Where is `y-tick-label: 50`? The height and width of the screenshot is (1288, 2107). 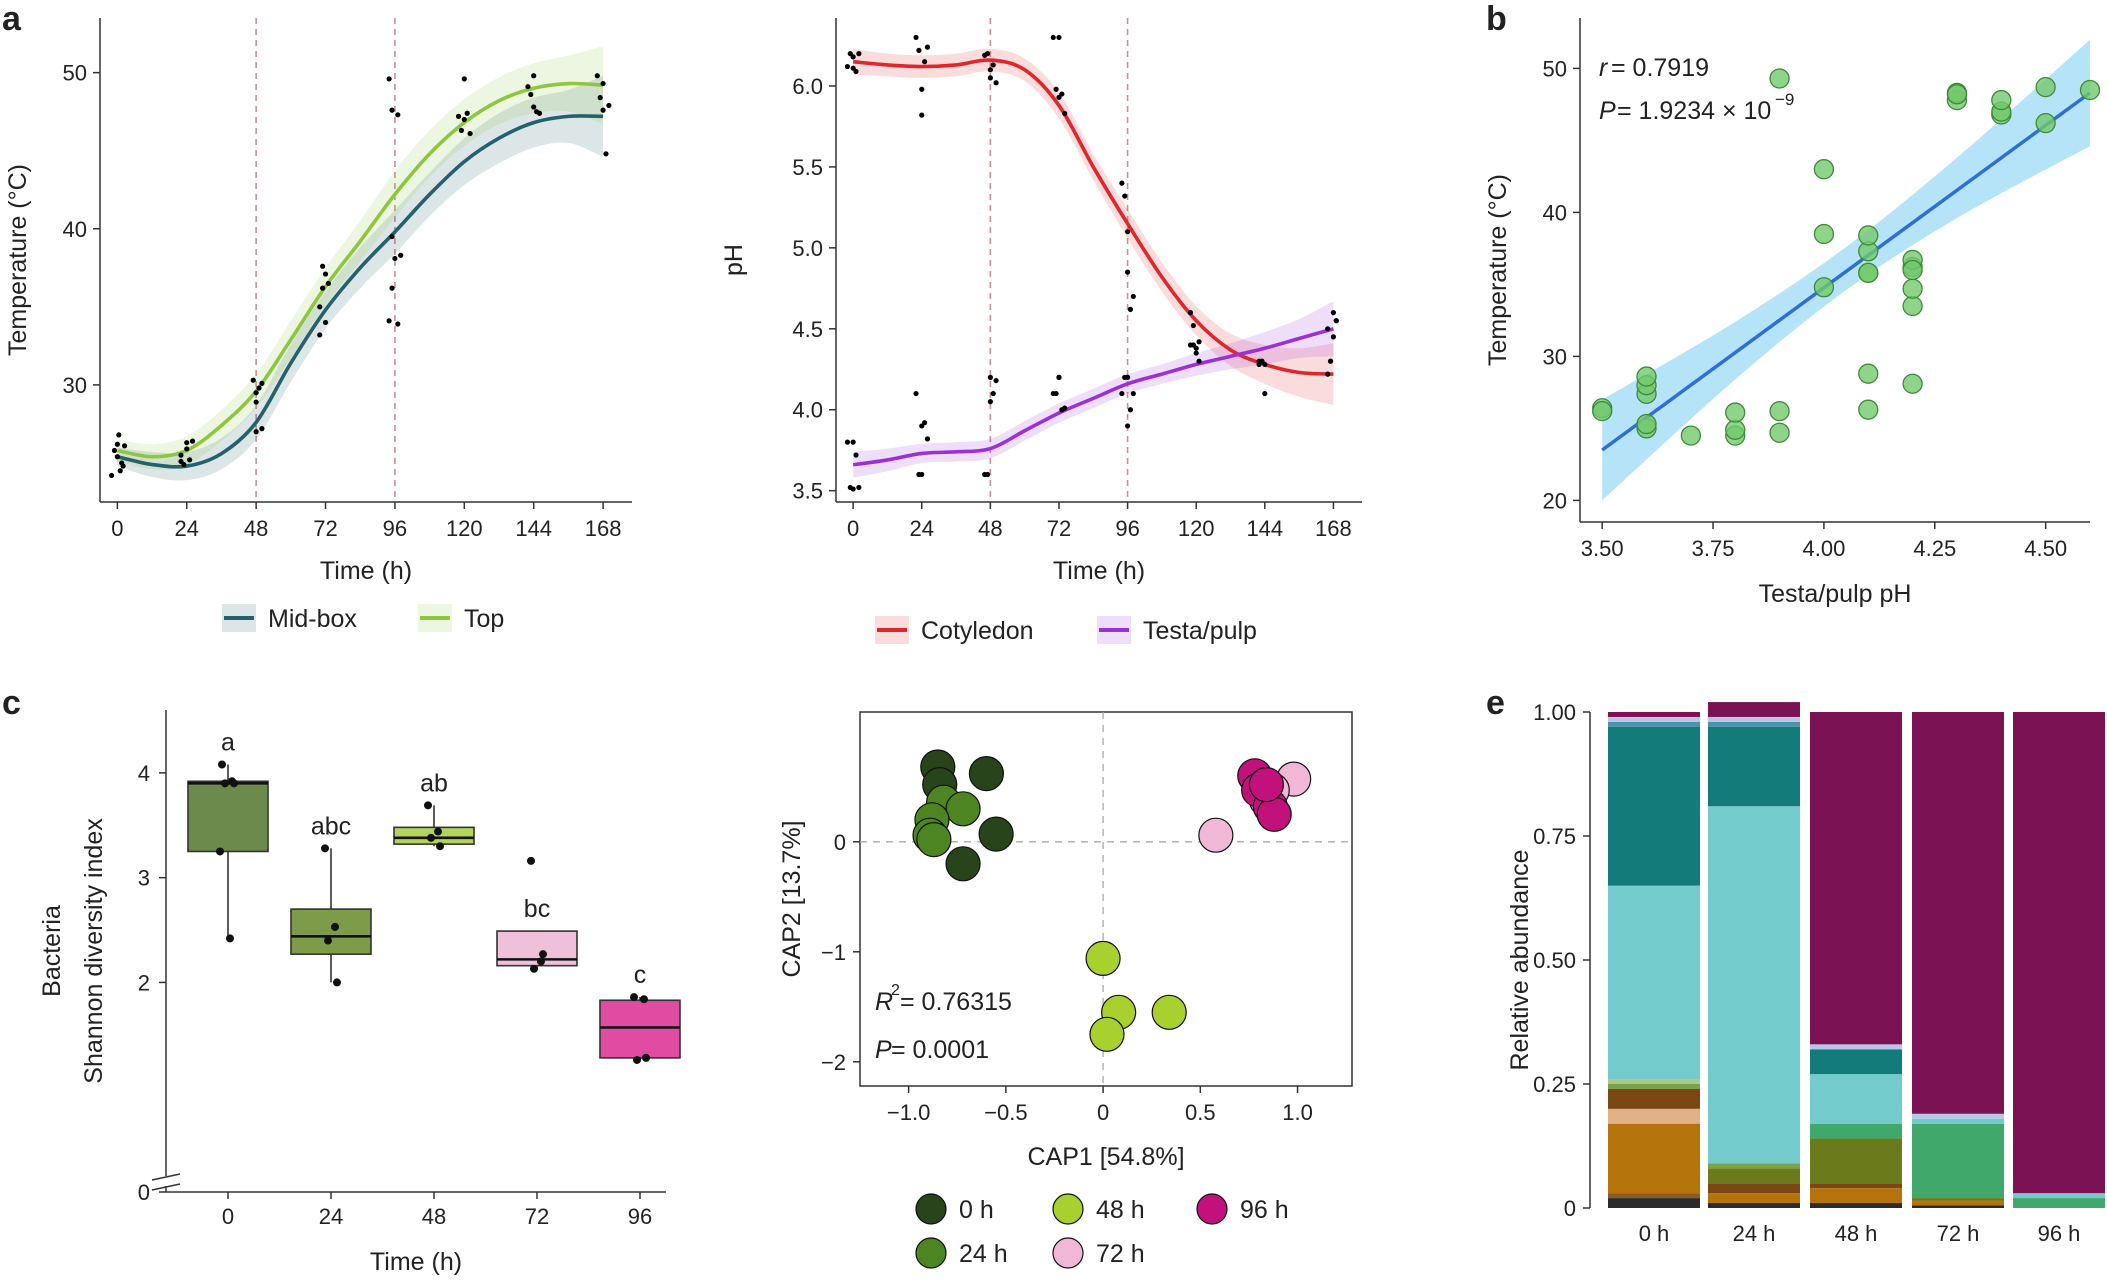
y-tick-label: 50 is located at coordinates (1555, 68).